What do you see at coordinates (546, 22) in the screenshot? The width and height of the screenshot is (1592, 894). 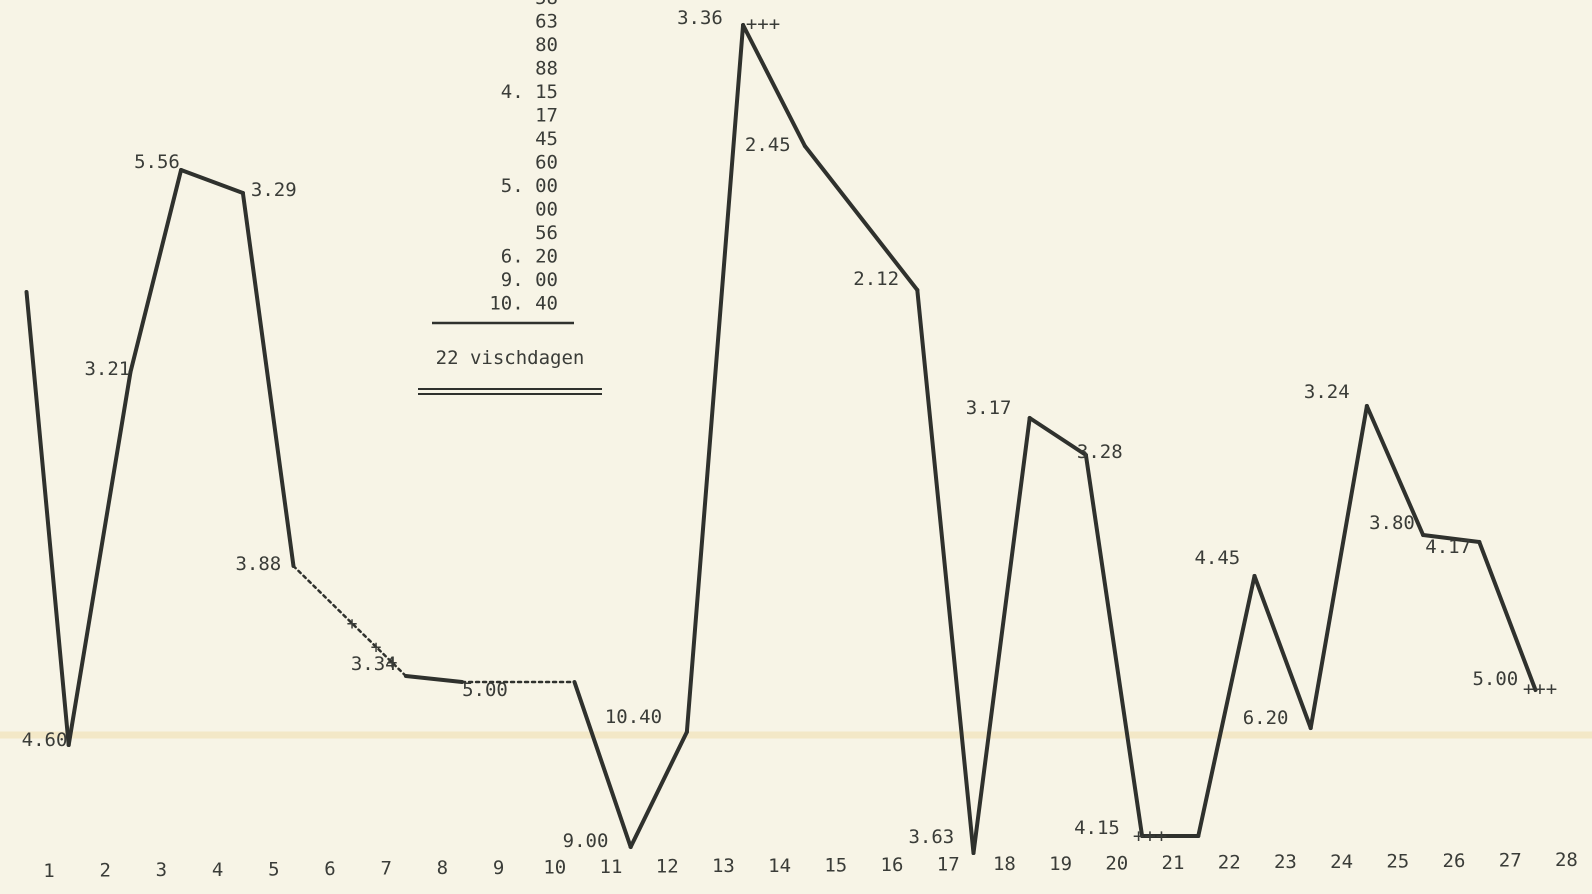 I see `table-line: 63` at bounding box center [546, 22].